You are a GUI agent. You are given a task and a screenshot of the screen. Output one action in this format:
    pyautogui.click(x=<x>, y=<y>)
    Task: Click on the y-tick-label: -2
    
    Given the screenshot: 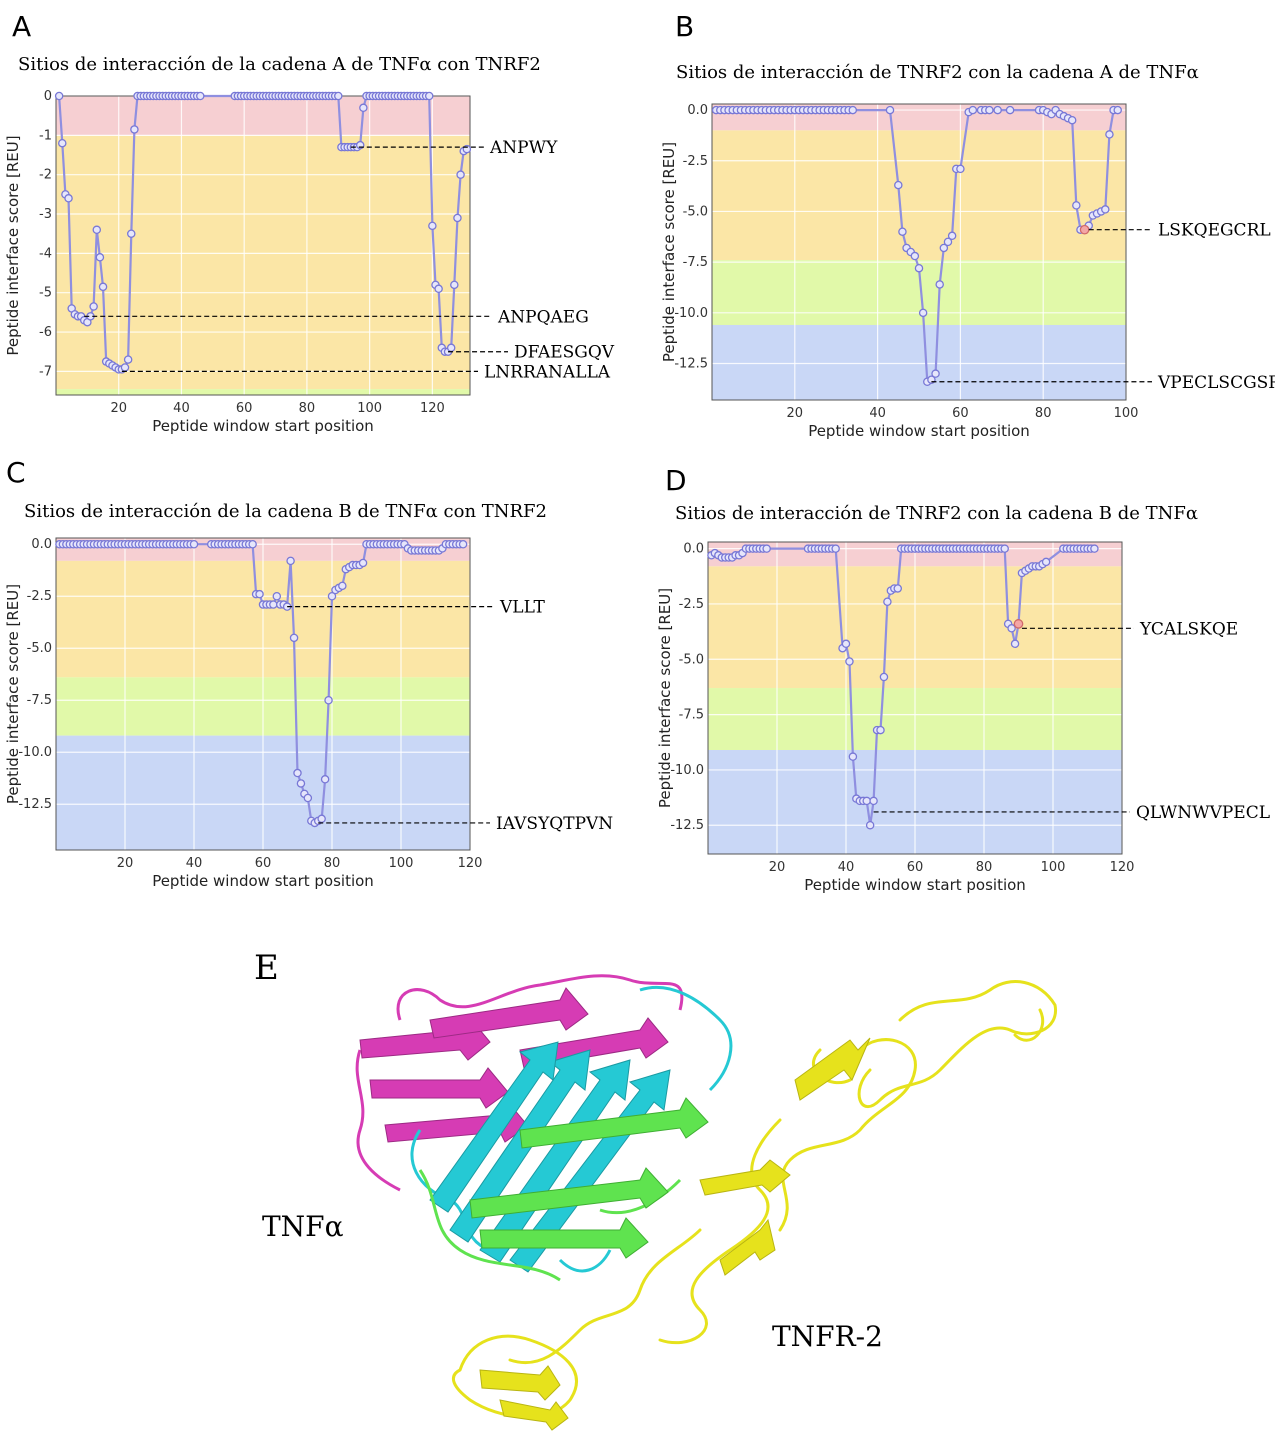 What is the action you would take?
    pyautogui.click(x=45, y=175)
    